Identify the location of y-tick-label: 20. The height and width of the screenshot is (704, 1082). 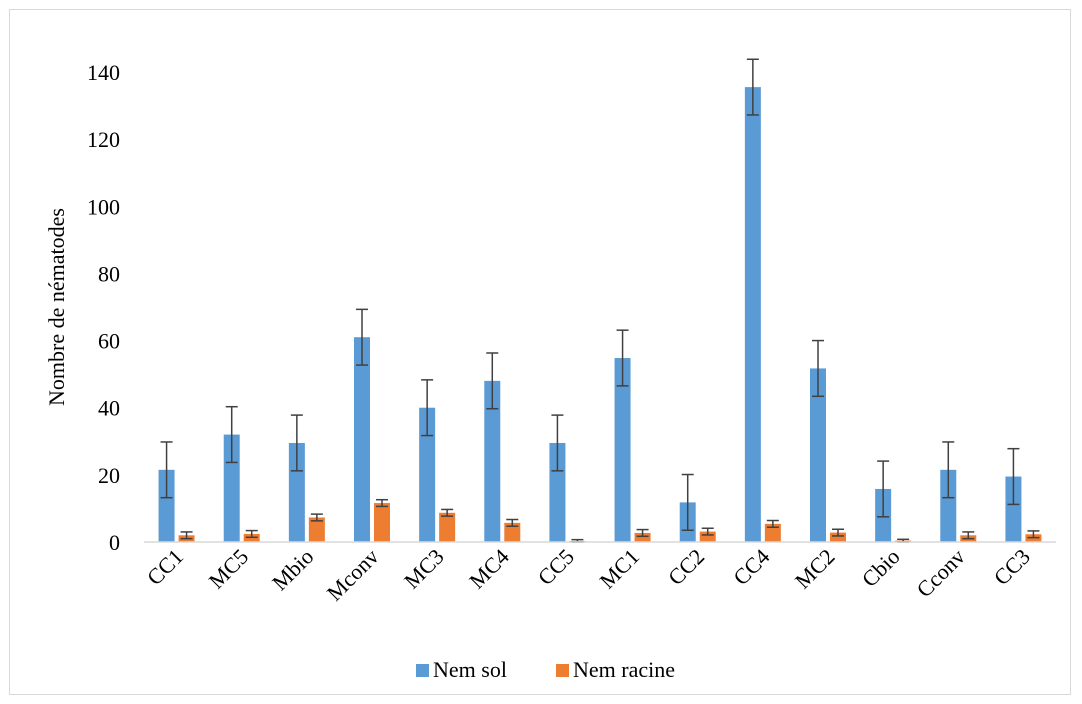
(109, 475).